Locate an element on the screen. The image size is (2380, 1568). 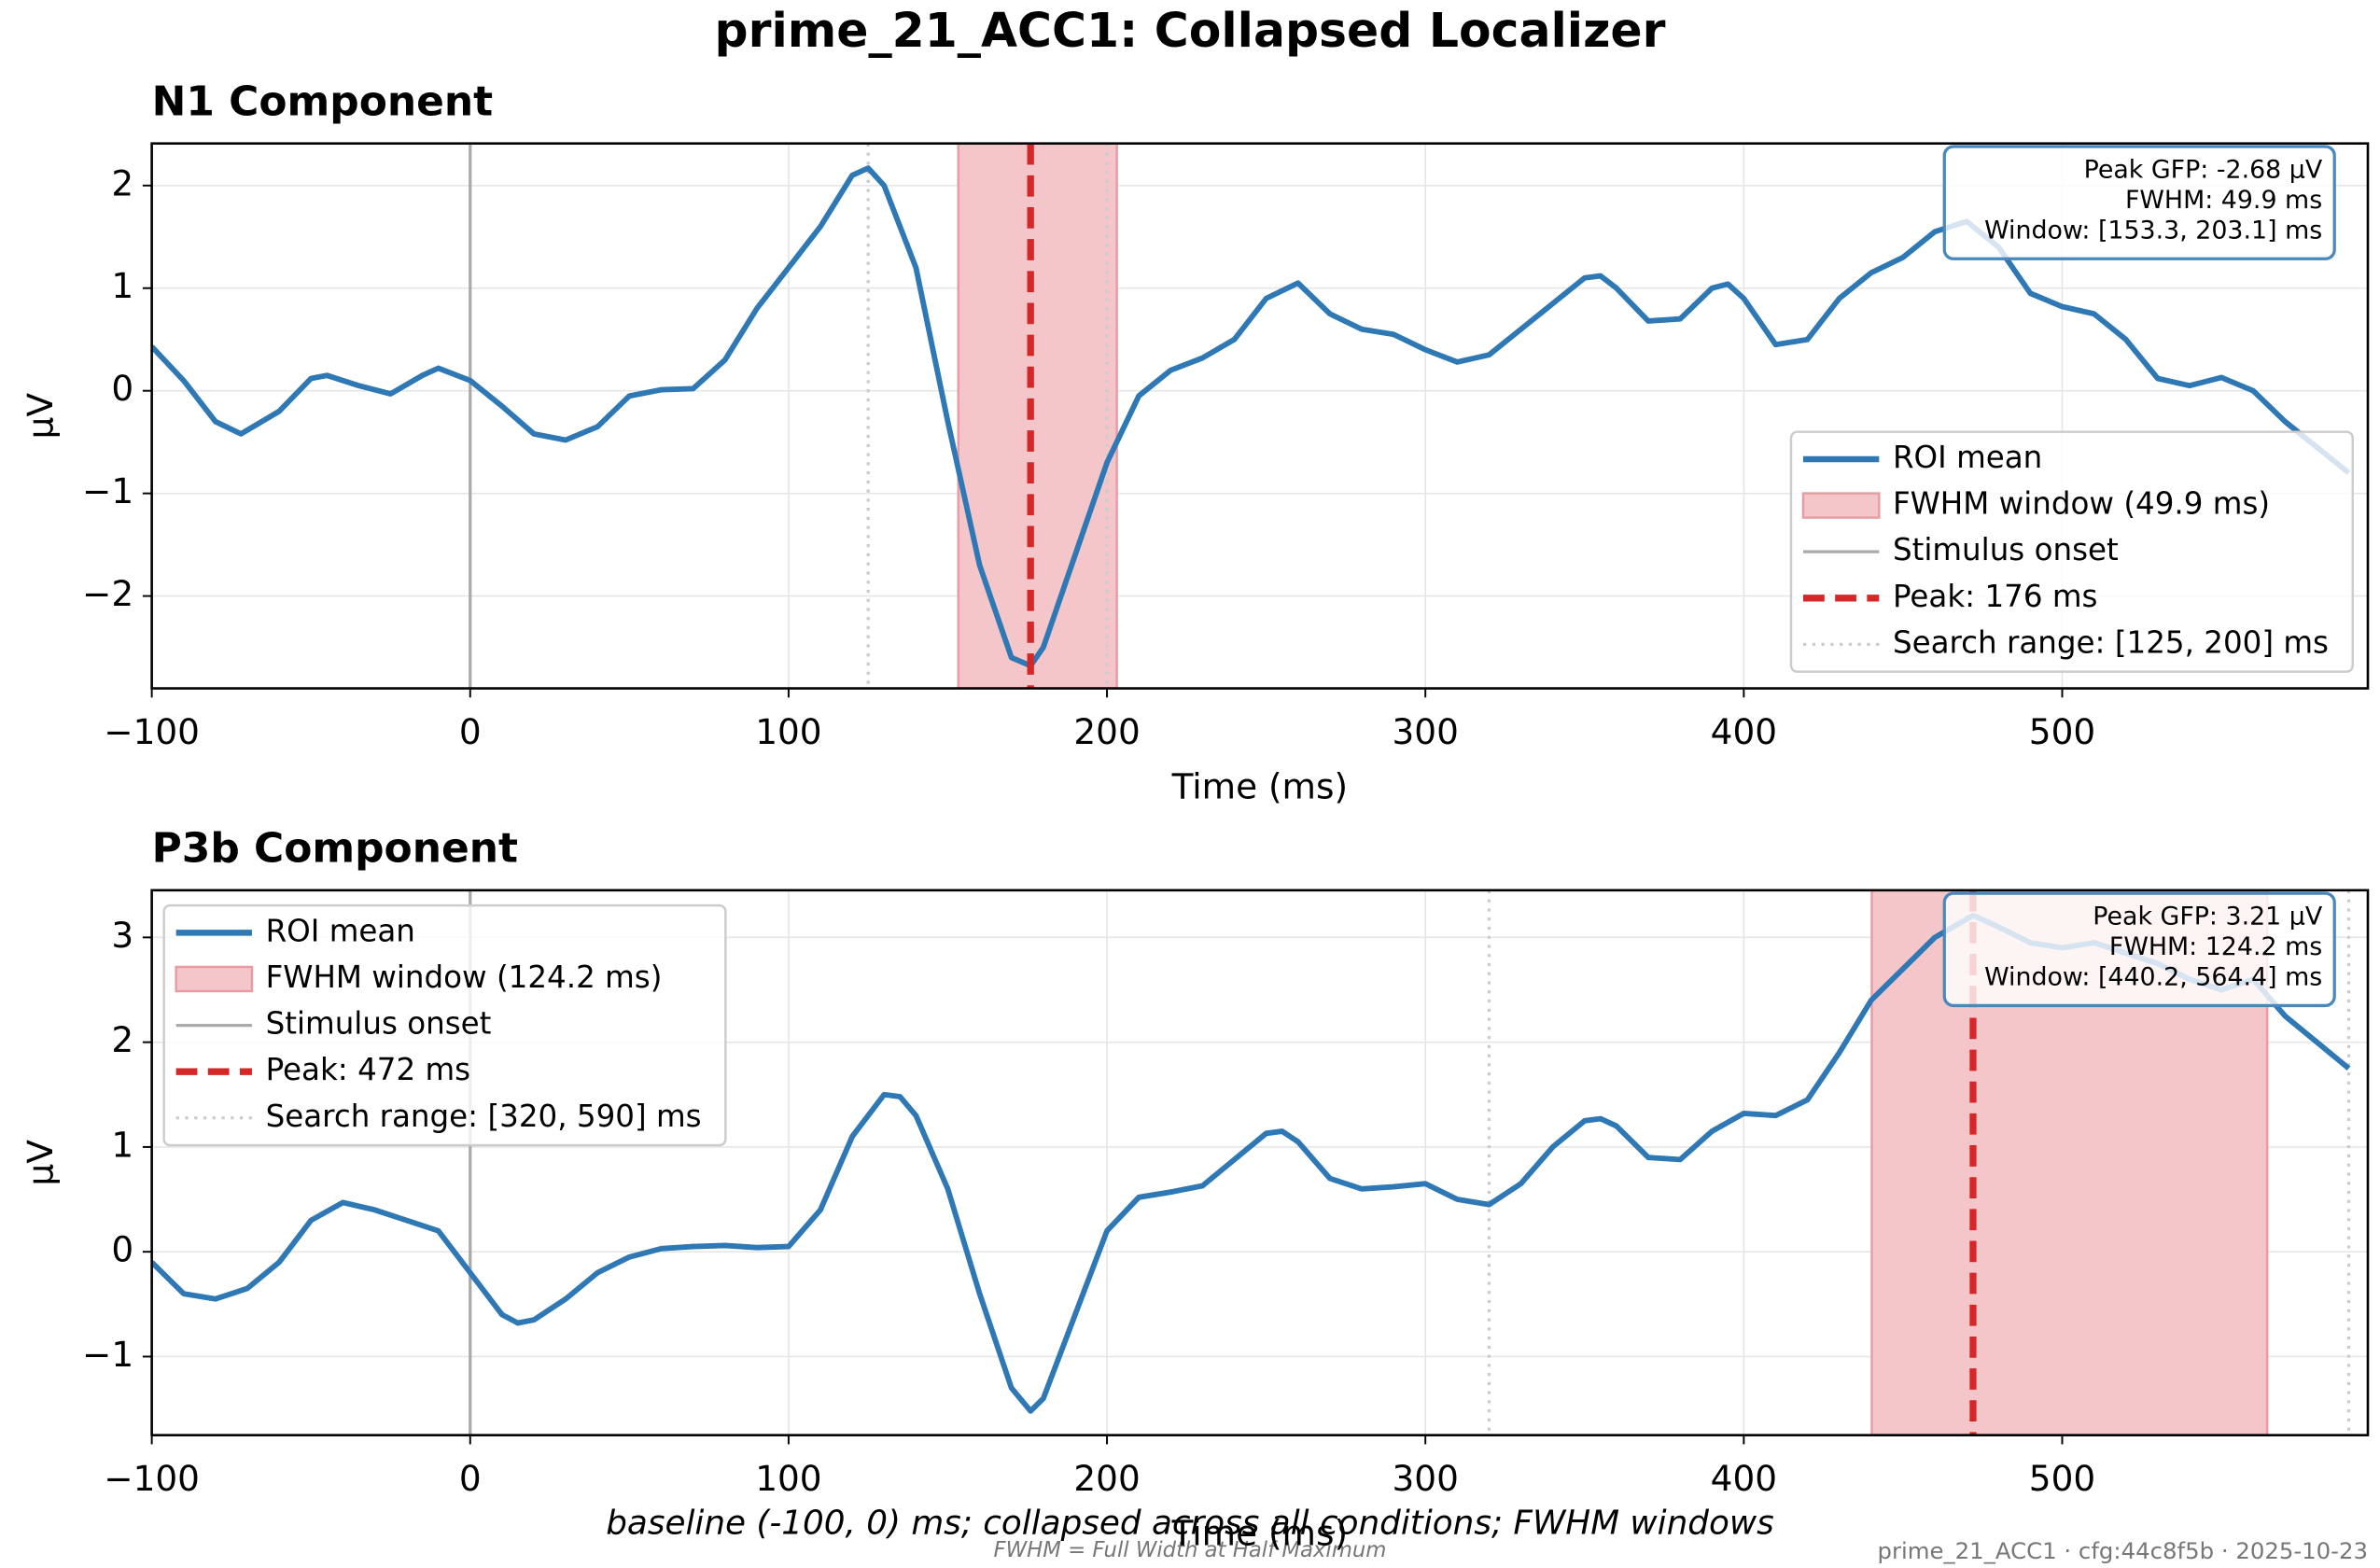
legend-label: Peak: 176 ms is located at coordinates (1995, 596).